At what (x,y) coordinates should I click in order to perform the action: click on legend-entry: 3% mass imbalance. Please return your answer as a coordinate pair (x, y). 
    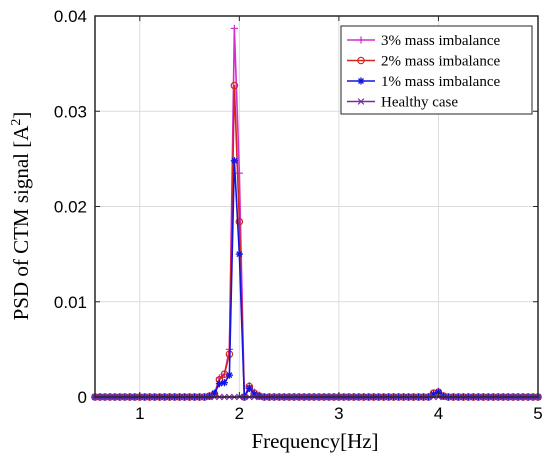
    Looking at the image, I should click on (423, 41).